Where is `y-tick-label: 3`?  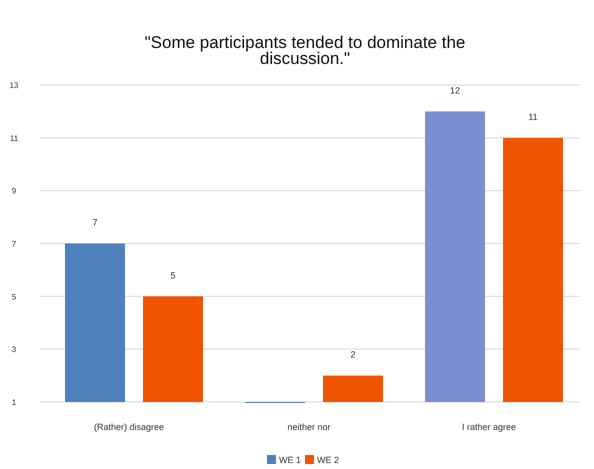 y-tick-label: 3 is located at coordinates (14, 349).